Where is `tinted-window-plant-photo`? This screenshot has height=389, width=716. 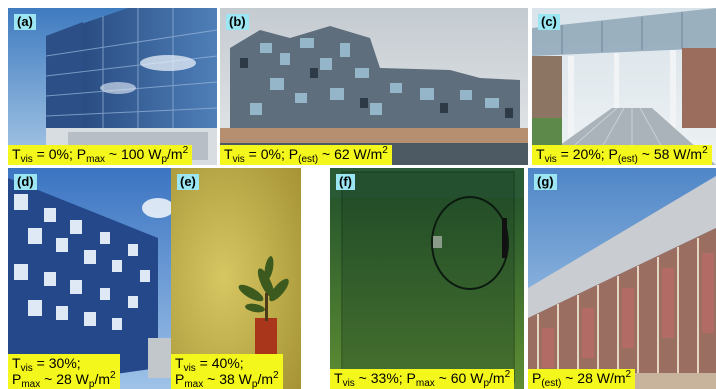 tinted-window-plant-photo is located at coordinates (236, 278).